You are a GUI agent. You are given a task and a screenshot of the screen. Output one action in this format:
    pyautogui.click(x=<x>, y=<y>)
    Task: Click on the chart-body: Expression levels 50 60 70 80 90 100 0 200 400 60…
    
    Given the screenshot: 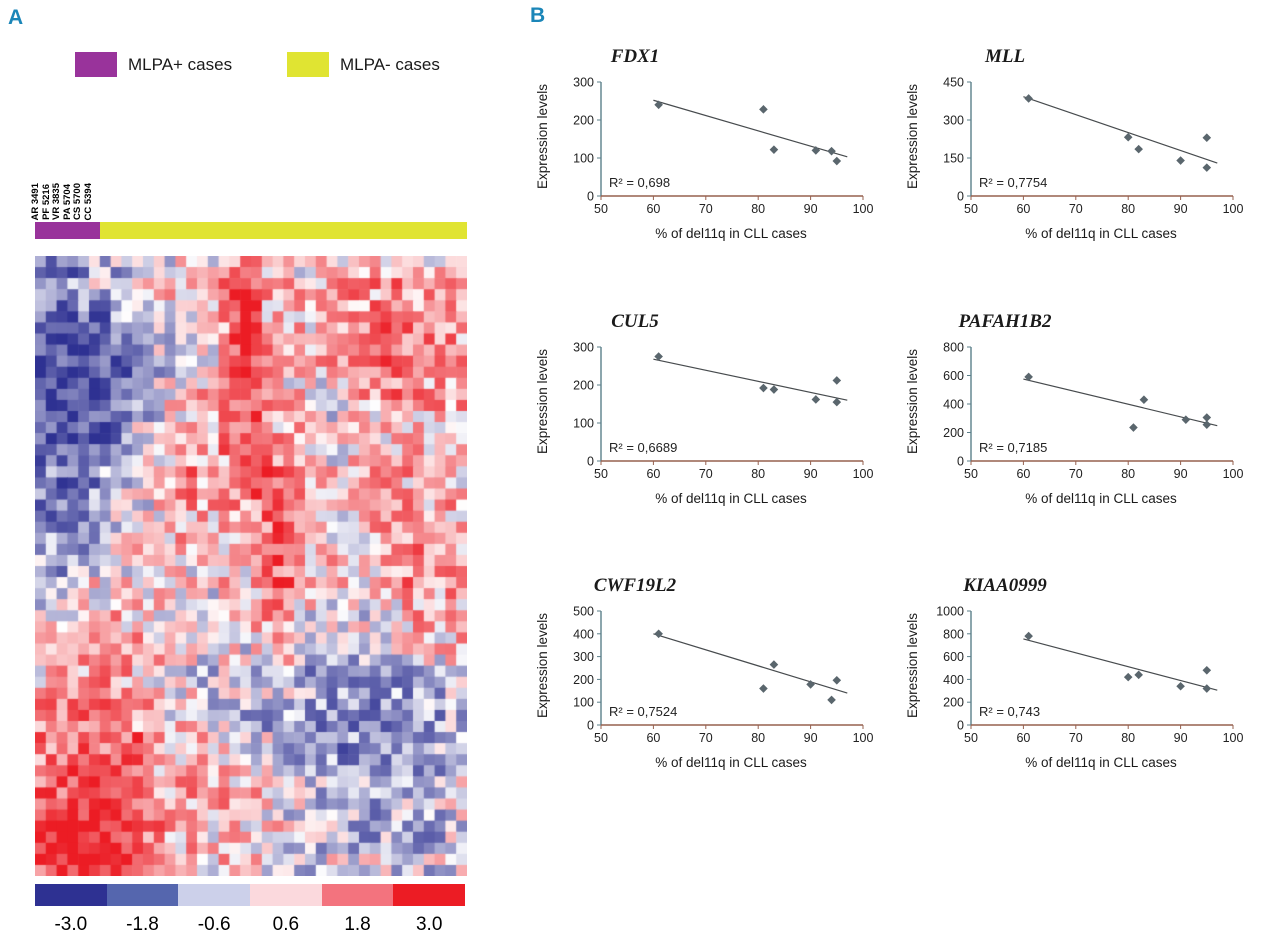 What is the action you would take?
    pyautogui.click(x=1086, y=679)
    